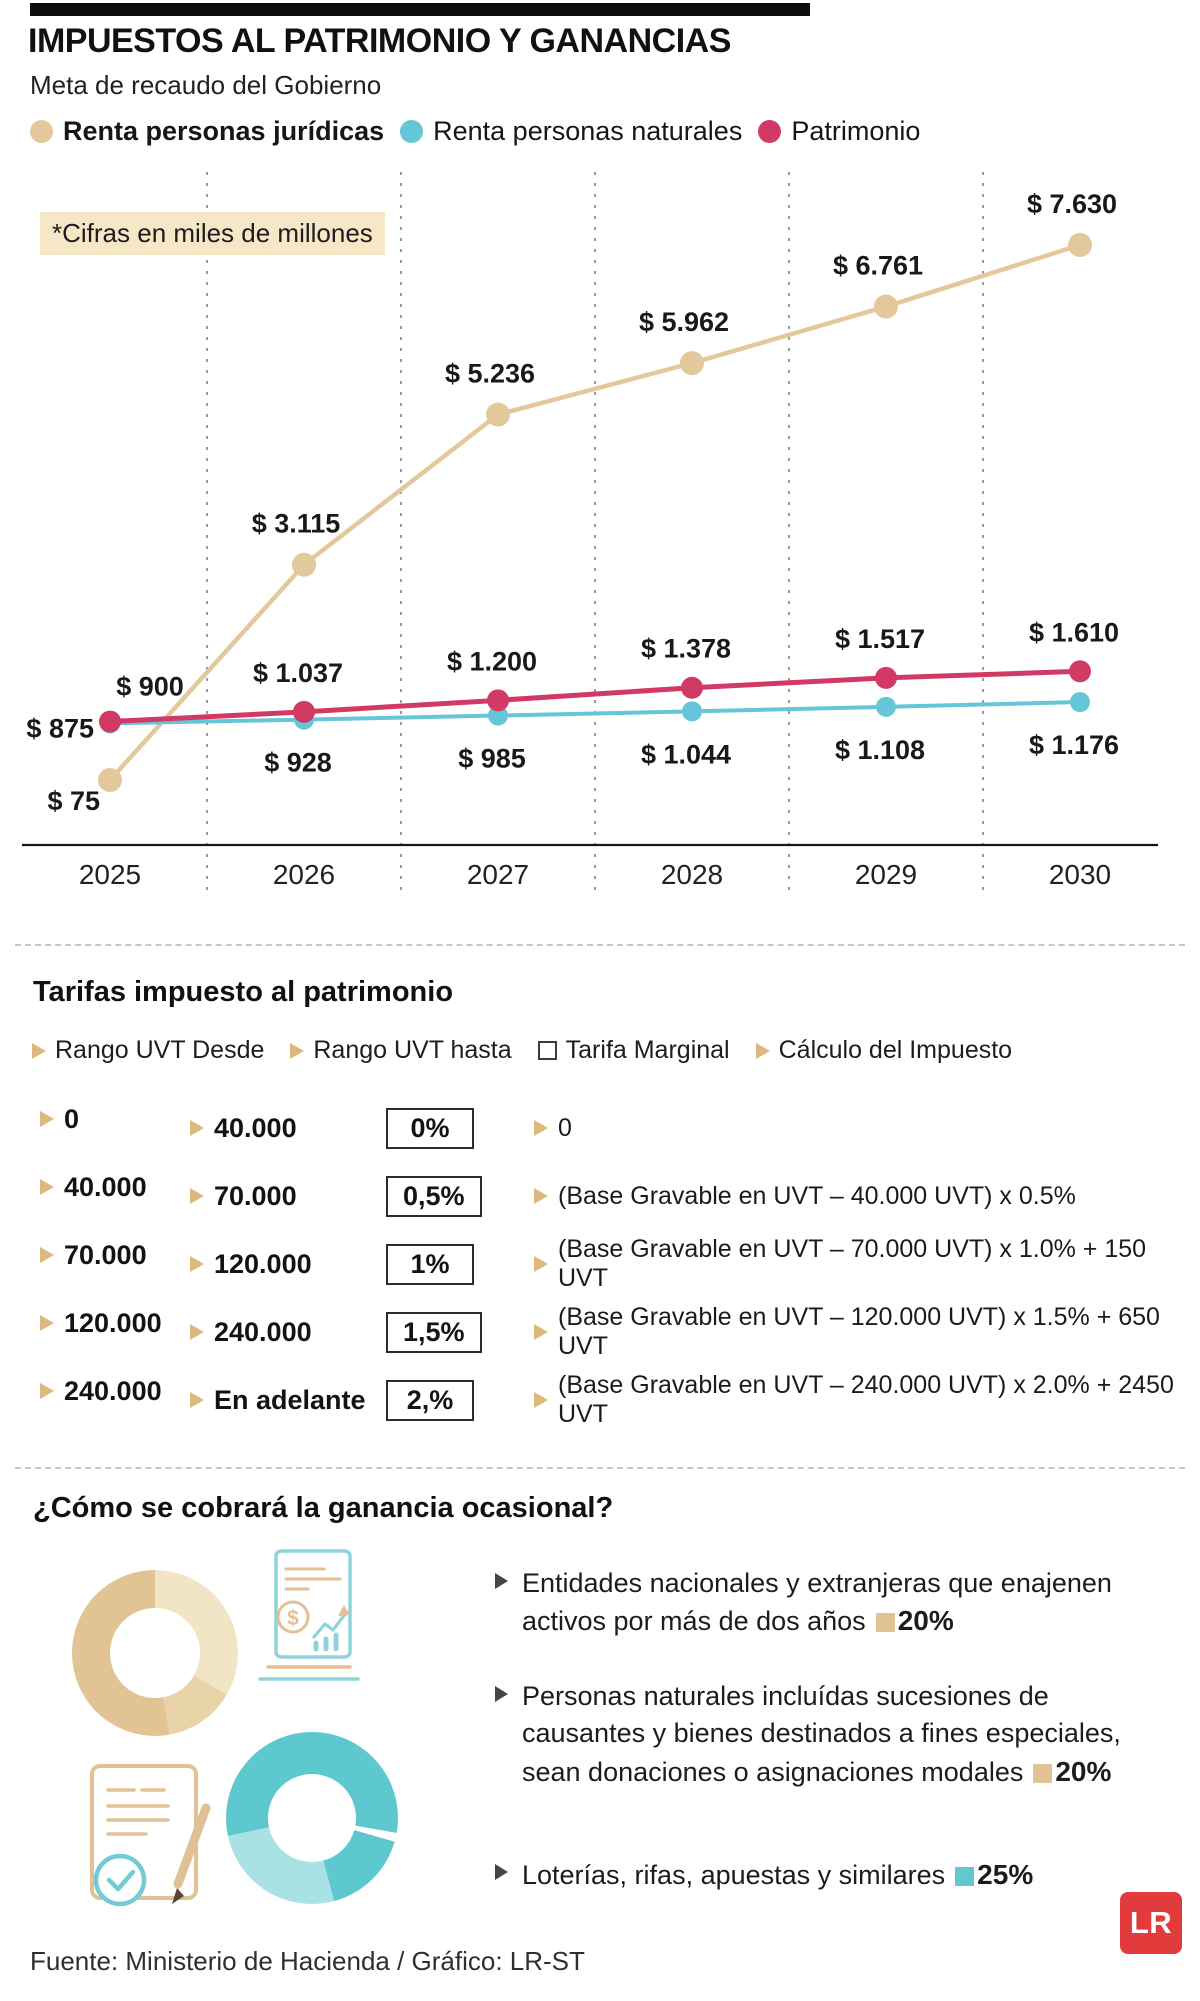 The height and width of the screenshot is (2001, 1200). I want to click on marginal-rate-cell: 0,5%, so click(454, 1196).